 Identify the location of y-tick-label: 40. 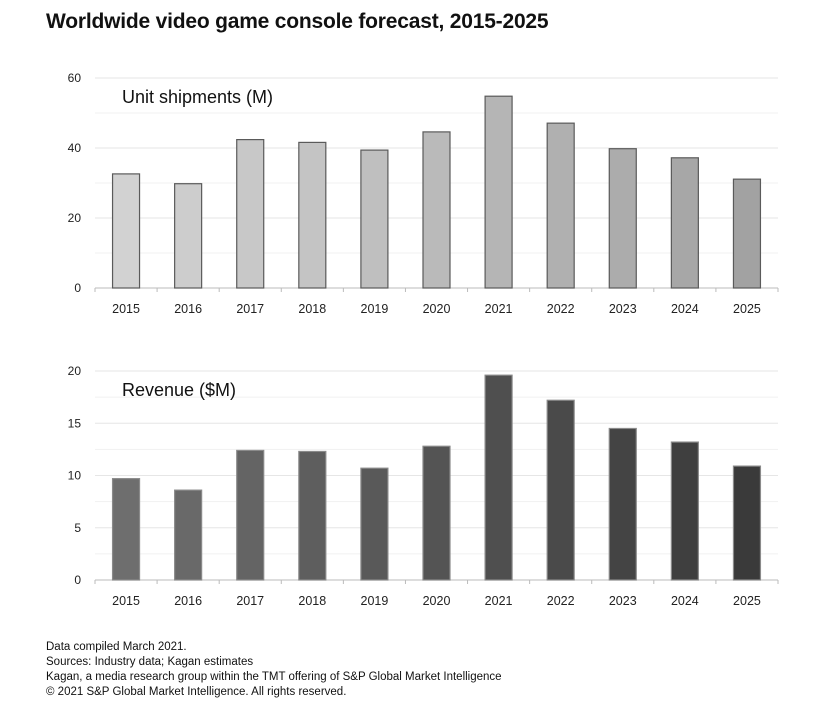
(75, 148).